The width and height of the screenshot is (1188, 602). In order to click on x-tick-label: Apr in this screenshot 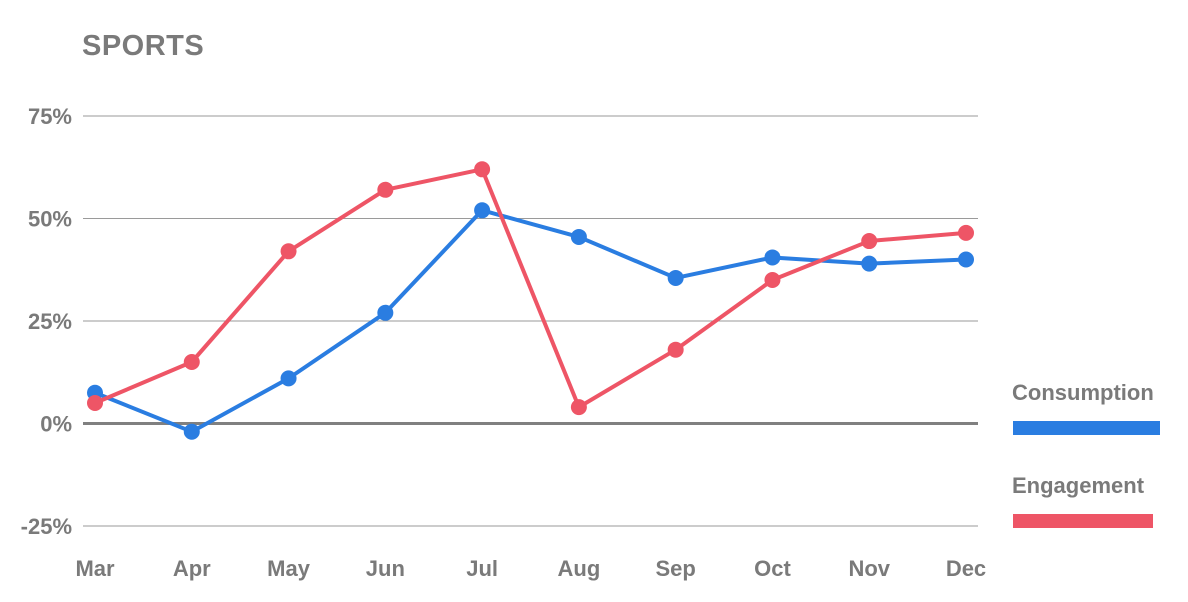, I will do `click(192, 568)`.